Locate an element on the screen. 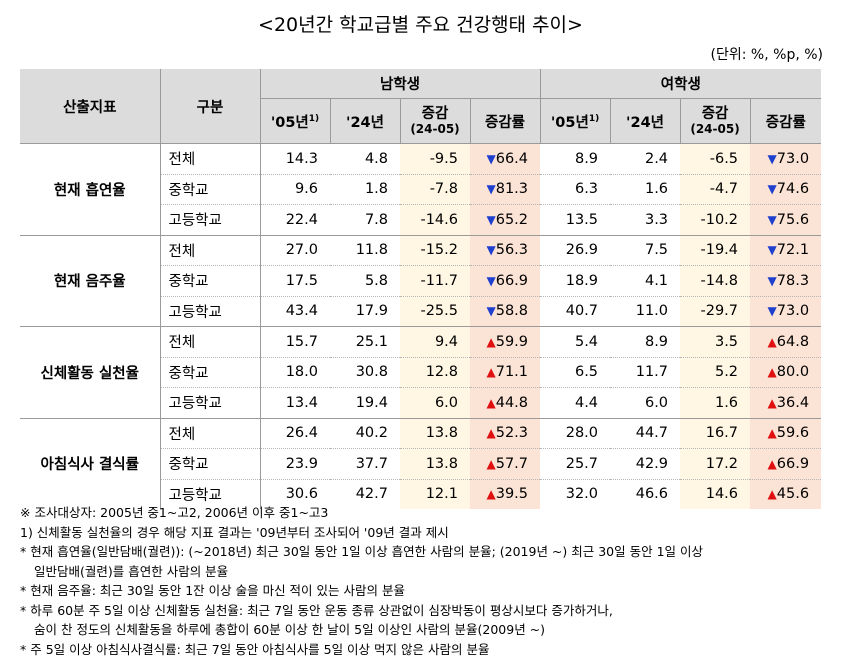 This screenshot has height=671, width=841. male-change-value: 12.8 is located at coordinates (435, 372).